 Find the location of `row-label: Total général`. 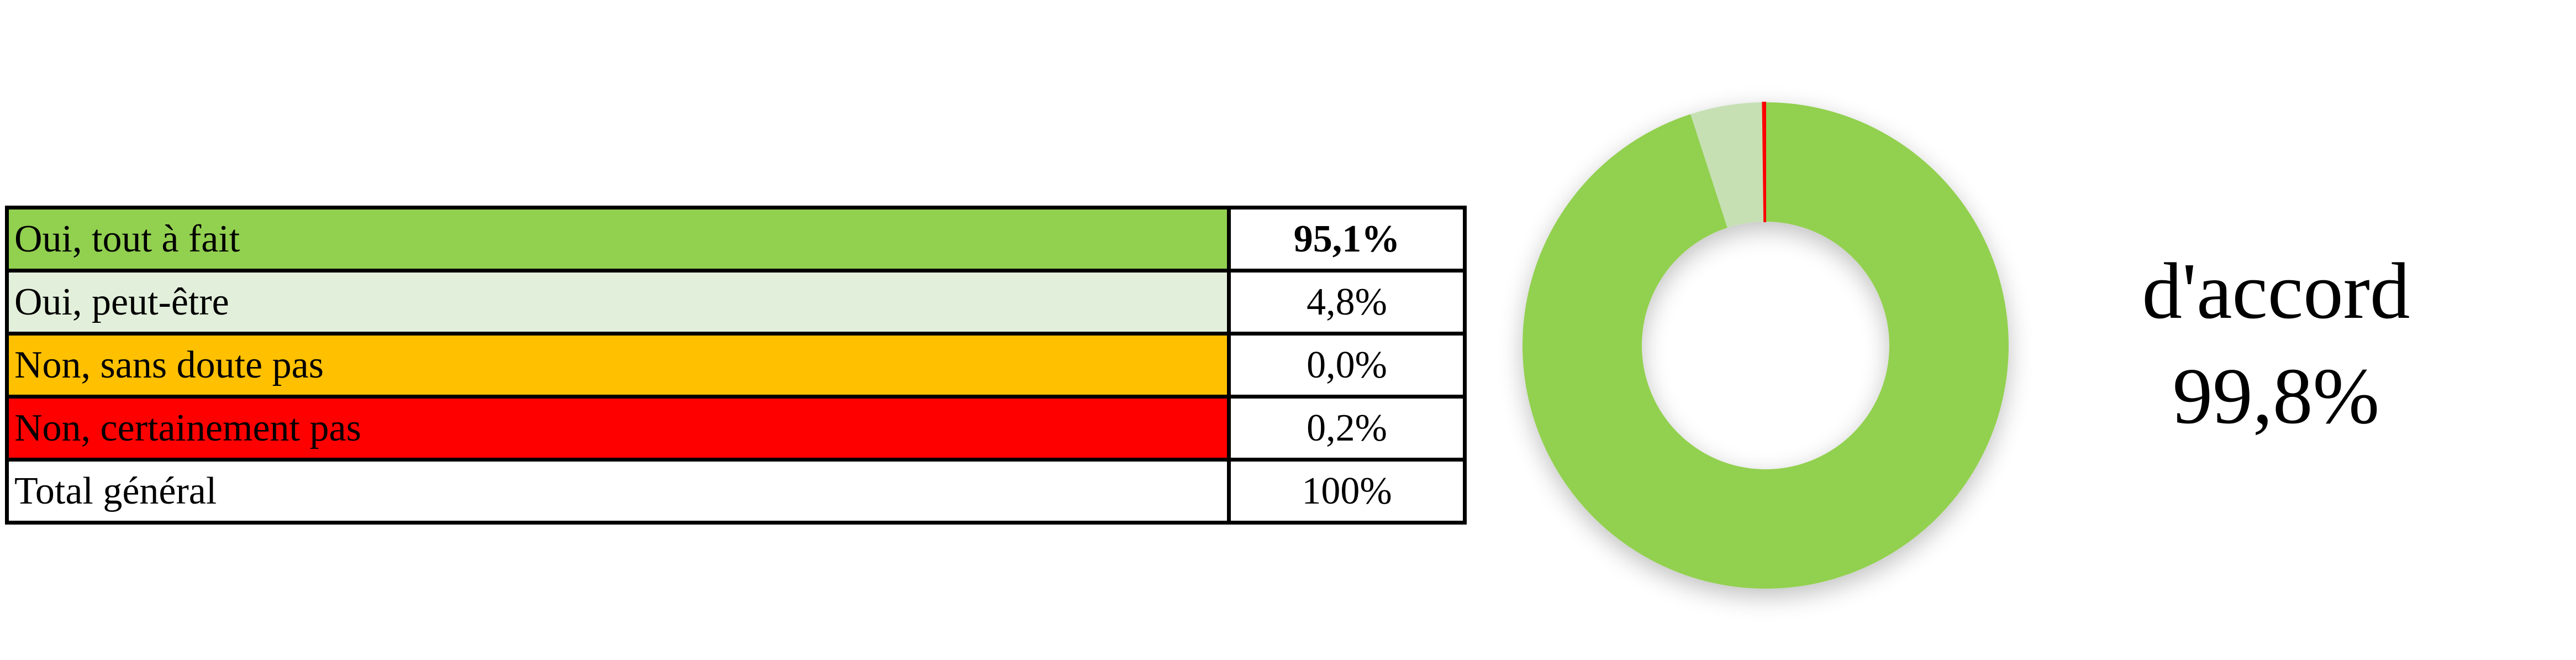

row-label: Total général is located at coordinates (618, 491).